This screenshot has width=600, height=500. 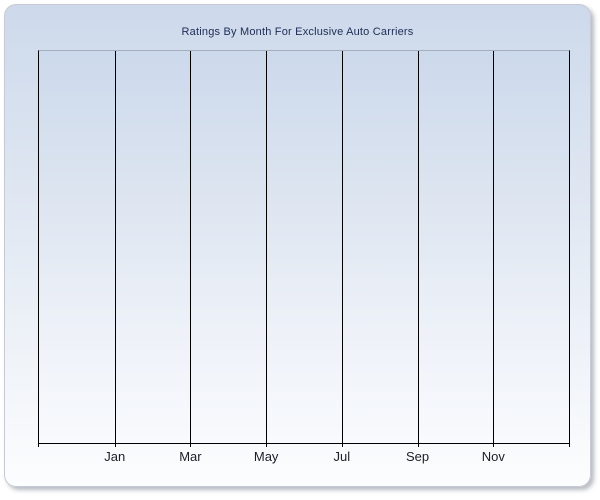 I want to click on x-axis-tick-label: Sep, so click(x=417, y=456).